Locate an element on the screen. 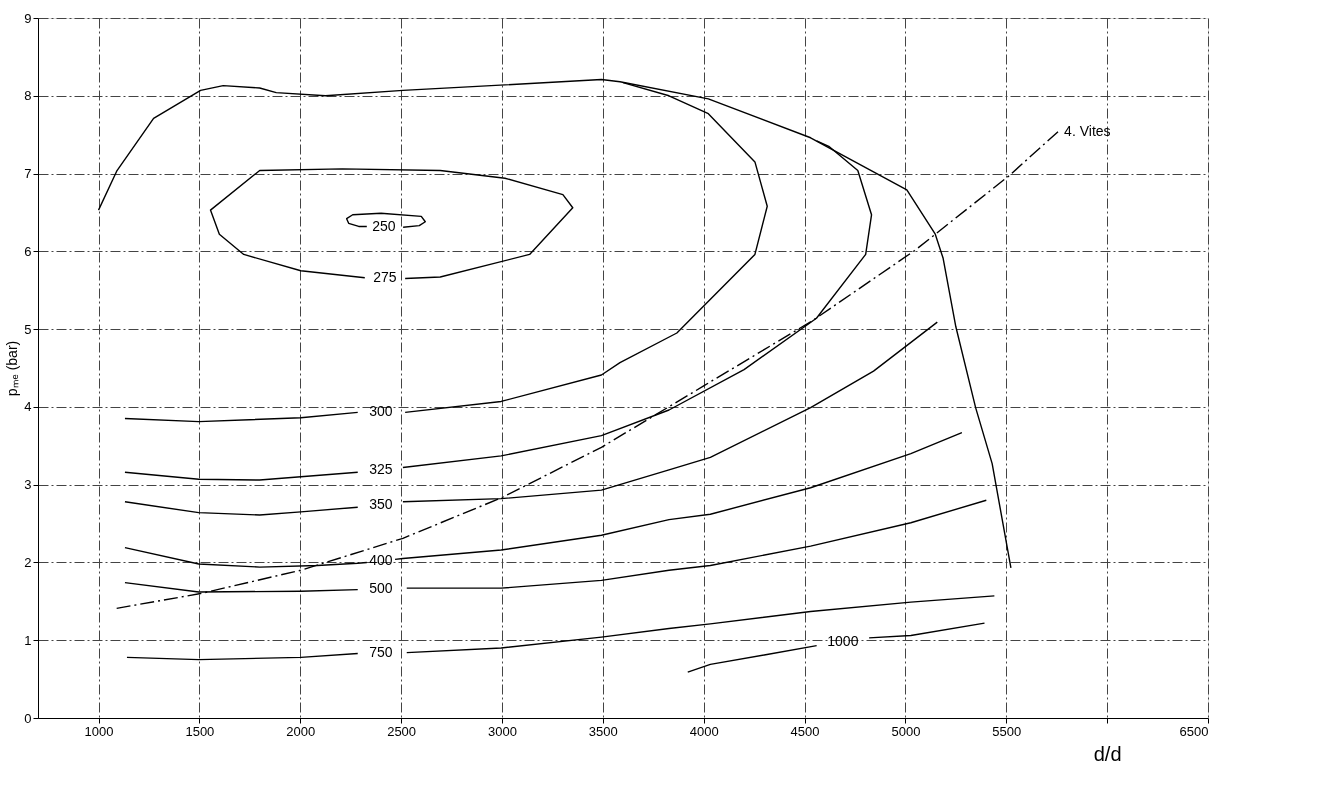 This screenshot has height=787, width=1320. x-tick-label: 4000 is located at coordinates (704, 731).